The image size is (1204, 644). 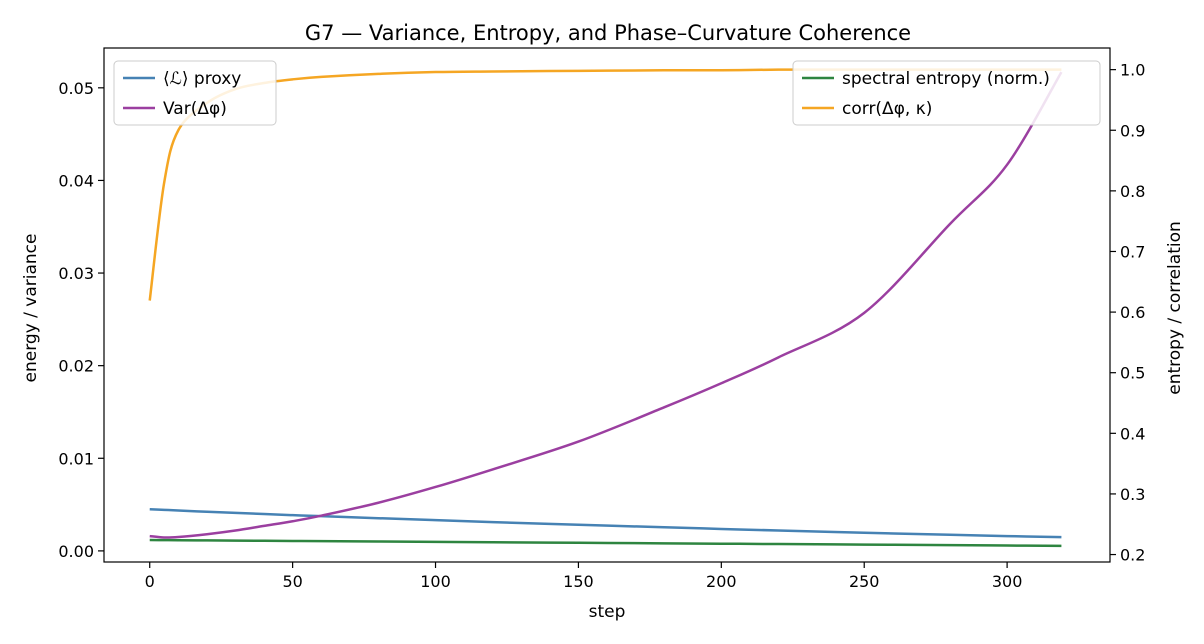 What do you see at coordinates (1132, 555) in the screenshot?
I see `right-y-tick-label: 0.2` at bounding box center [1132, 555].